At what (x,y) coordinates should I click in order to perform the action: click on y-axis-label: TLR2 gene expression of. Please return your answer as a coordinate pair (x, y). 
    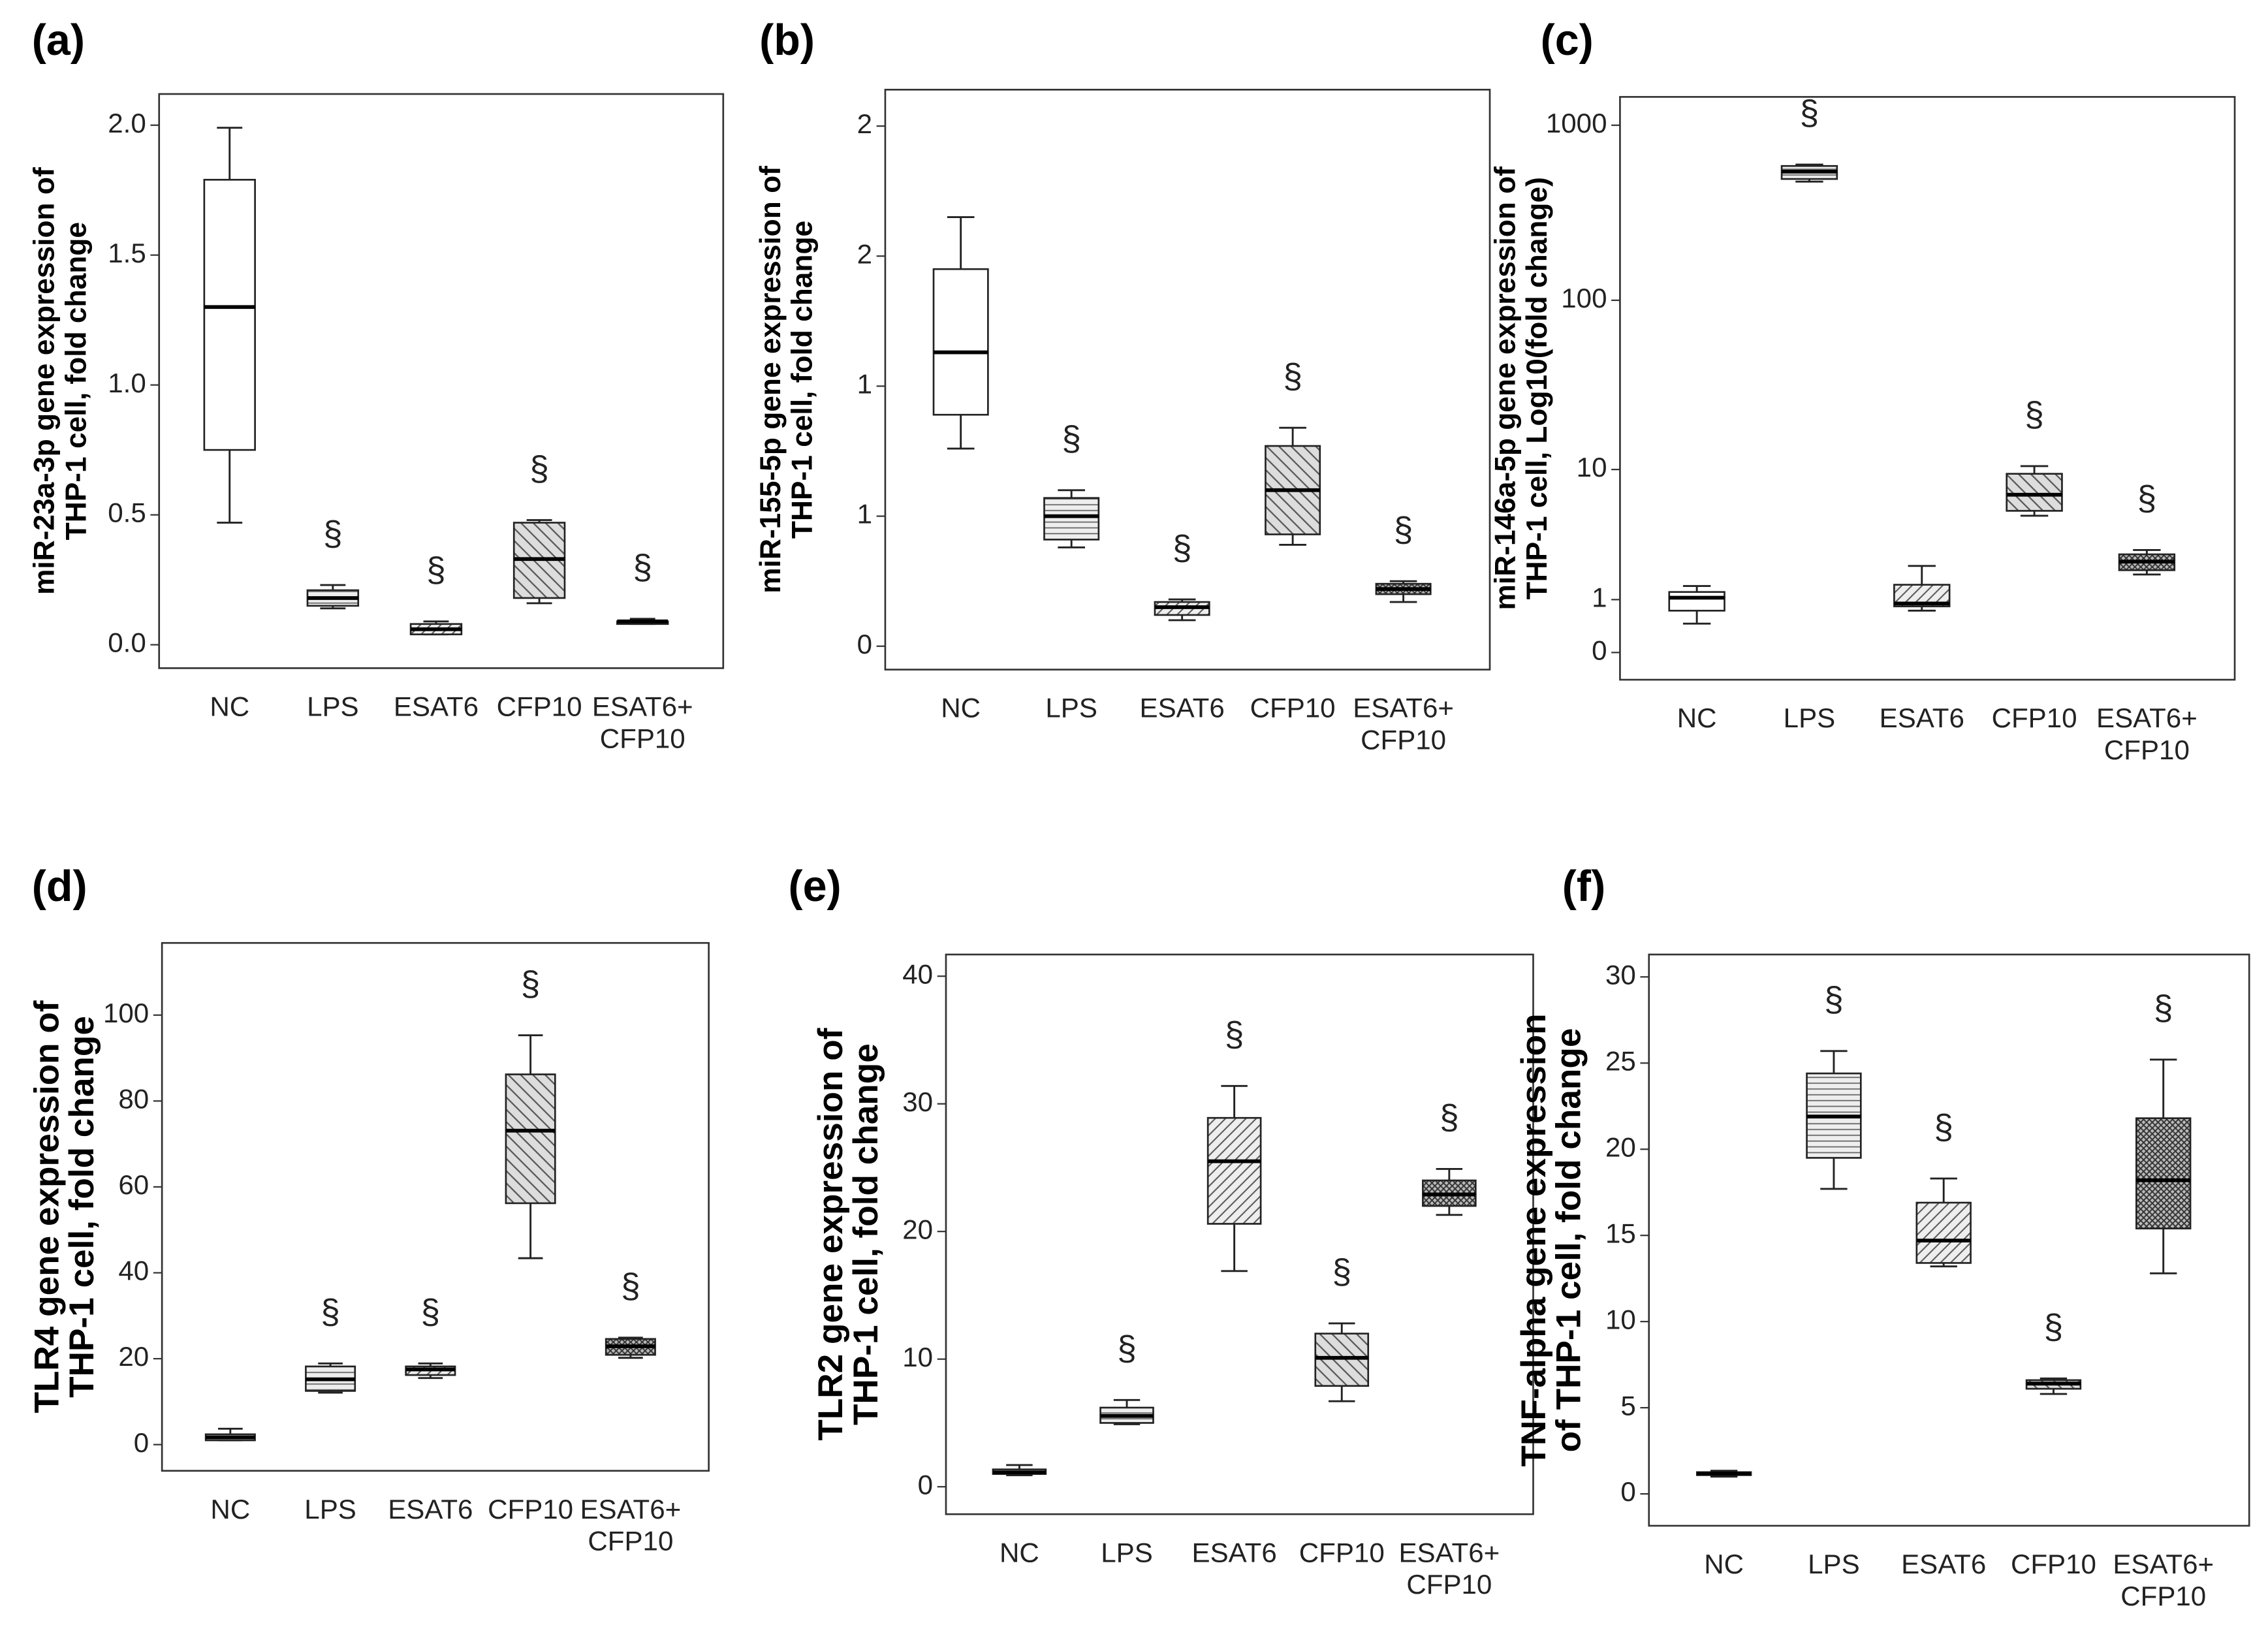
    Looking at the image, I should click on (831, 1234).